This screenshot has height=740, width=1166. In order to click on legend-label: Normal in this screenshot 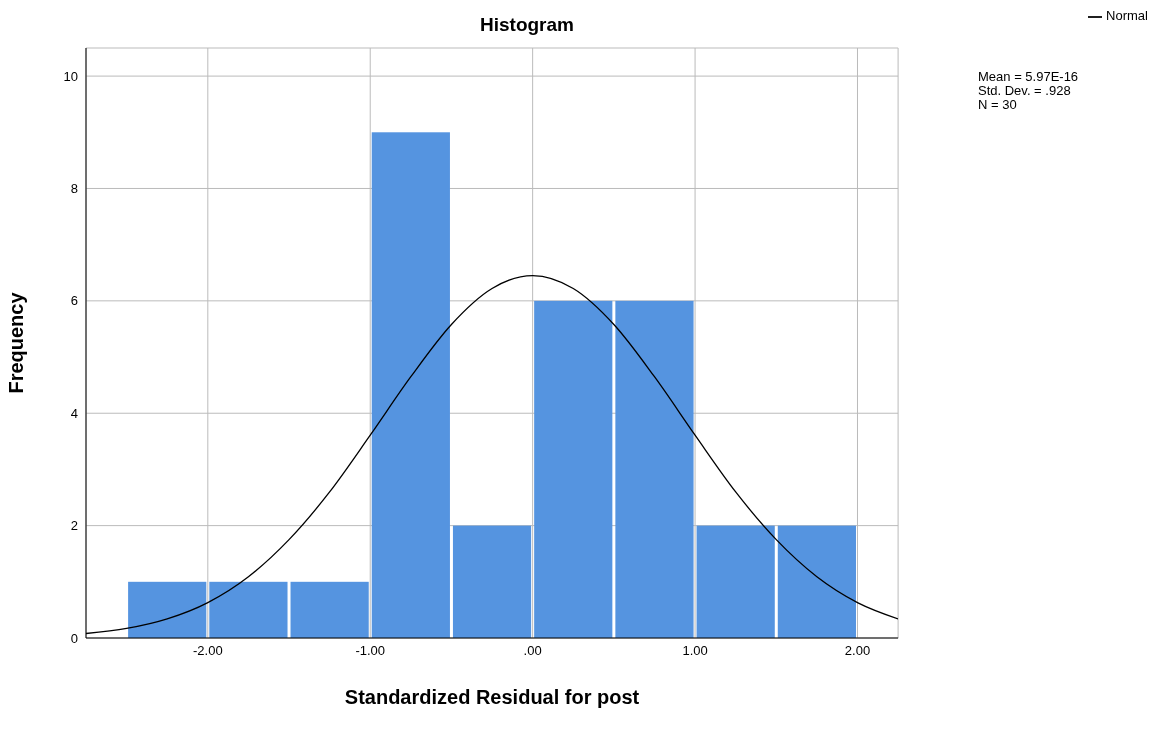, I will do `click(1127, 15)`.